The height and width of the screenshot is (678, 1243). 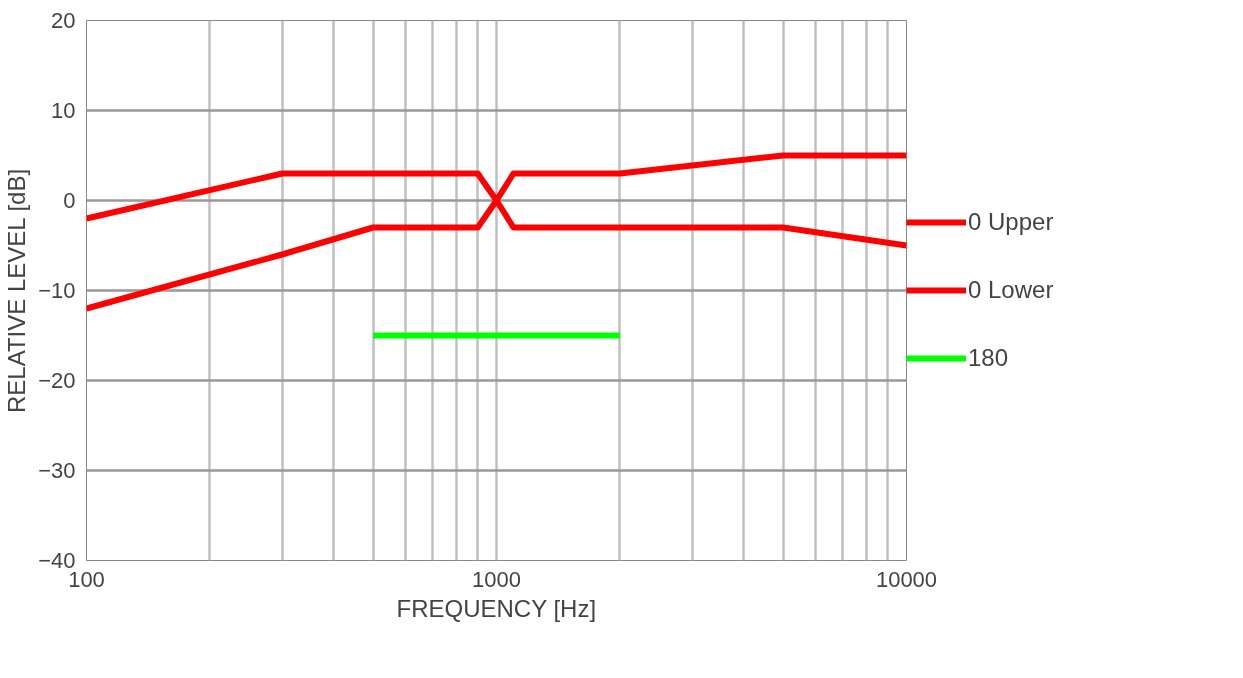 What do you see at coordinates (57, 560) in the screenshot?
I see `y-tick-label: −40` at bounding box center [57, 560].